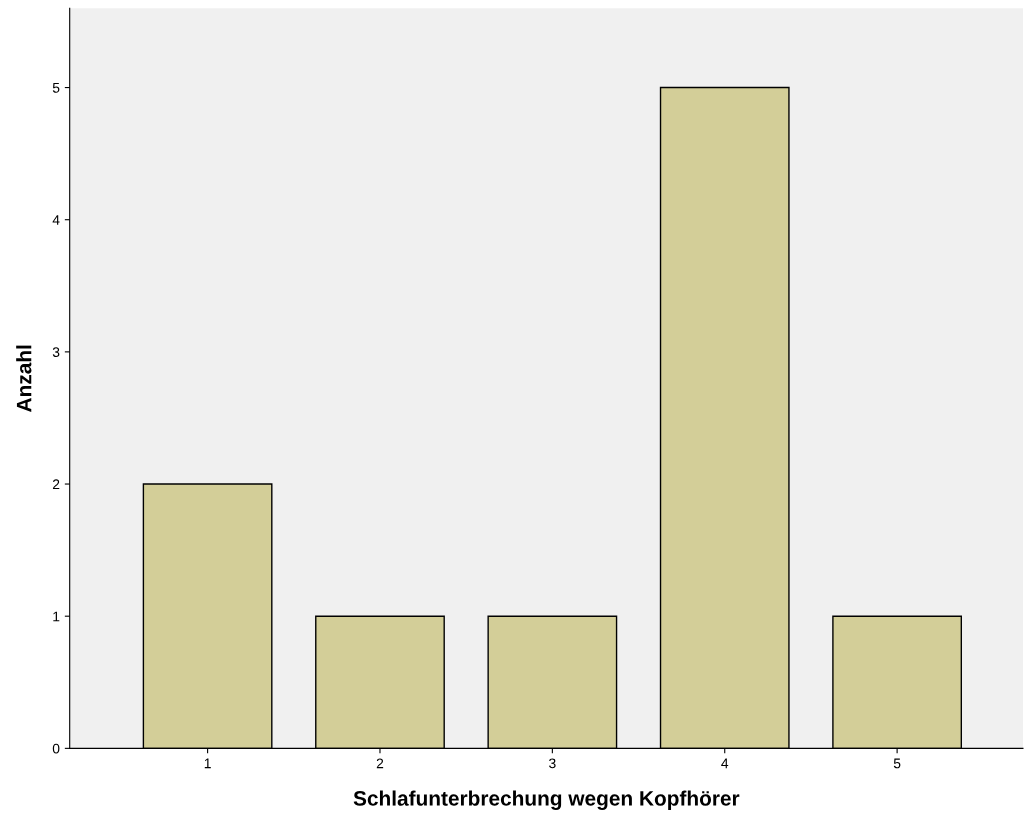 Image resolution: width=1025 pixels, height=826 pixels. Describe the element at coordinates (56, 616) in the screenshot. I see `y-tick-label: 1` at that location.